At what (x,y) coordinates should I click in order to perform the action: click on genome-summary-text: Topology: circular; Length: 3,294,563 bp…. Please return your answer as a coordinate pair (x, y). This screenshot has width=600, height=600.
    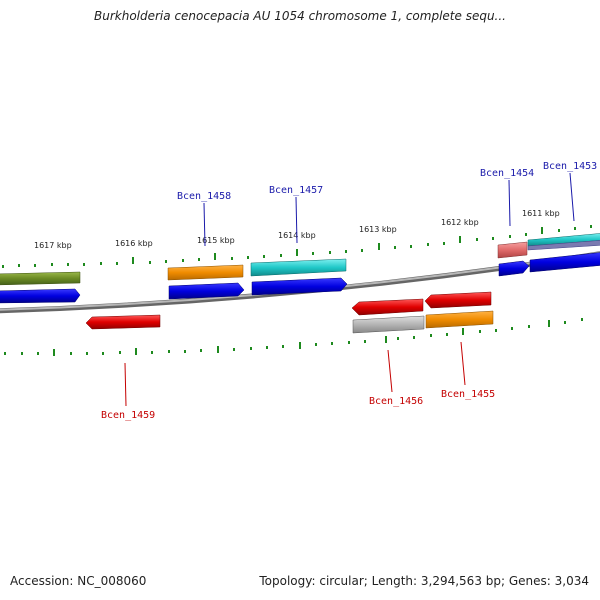
    Looking at the image, I should click on (424, 581).